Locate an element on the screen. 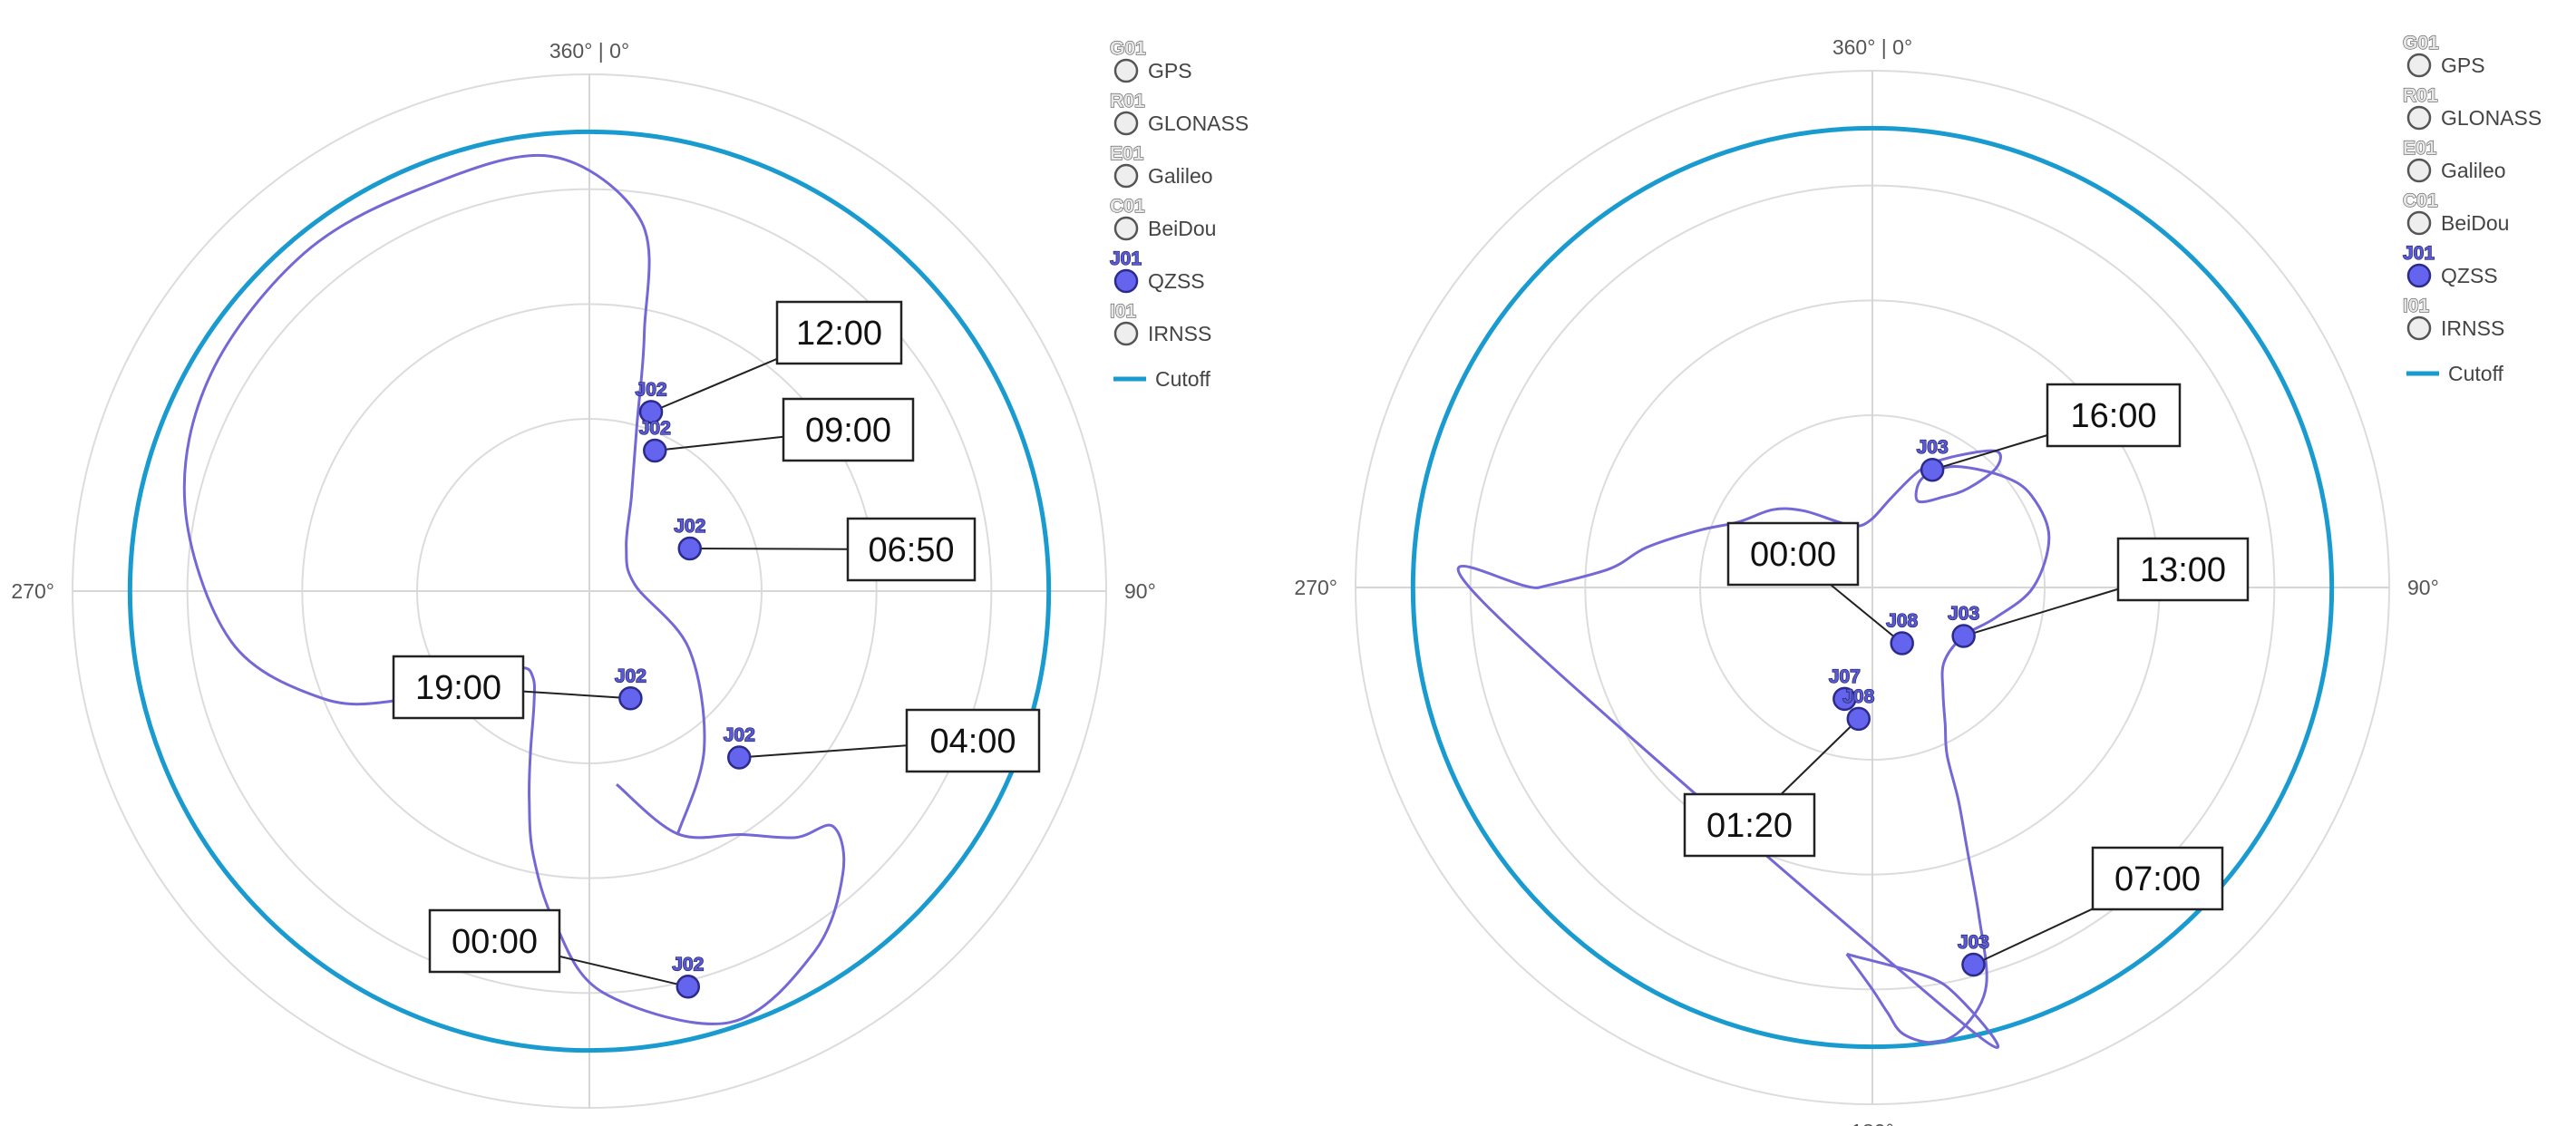 This screenshot has height=1126, width=2576. legend-name: QZSS is located at coordinates (1176, 281).